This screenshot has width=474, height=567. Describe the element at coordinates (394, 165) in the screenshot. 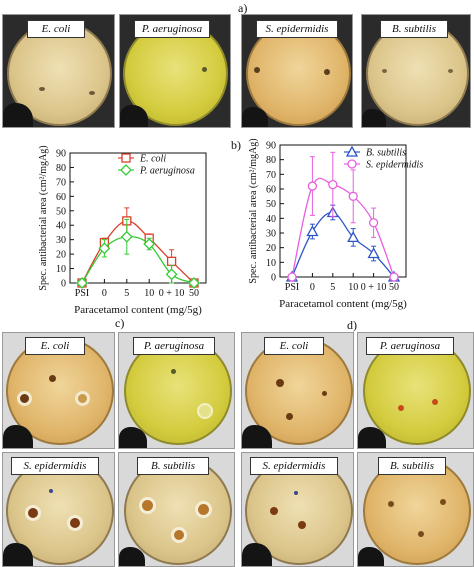

I see `legend-label: S. epidermidis` at that location.